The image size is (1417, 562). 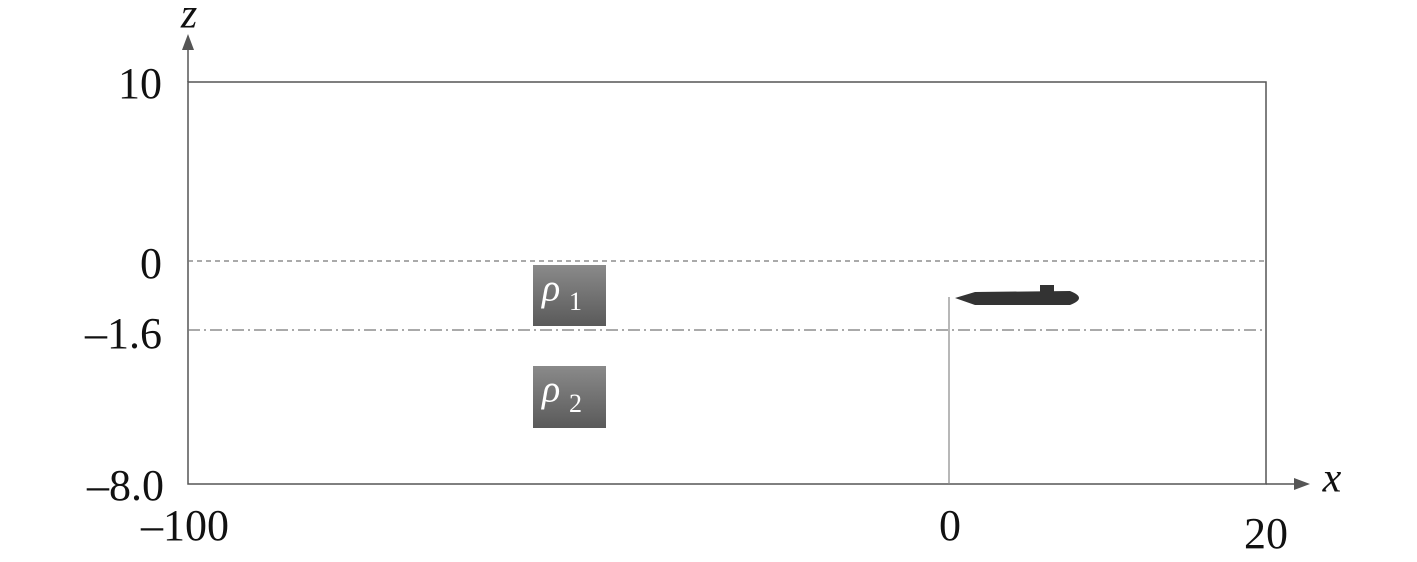 What do you see at coordinates (1332, 479) in the screenshot?
I see `x-axis-label: x` at bounding box center [1332, 479].